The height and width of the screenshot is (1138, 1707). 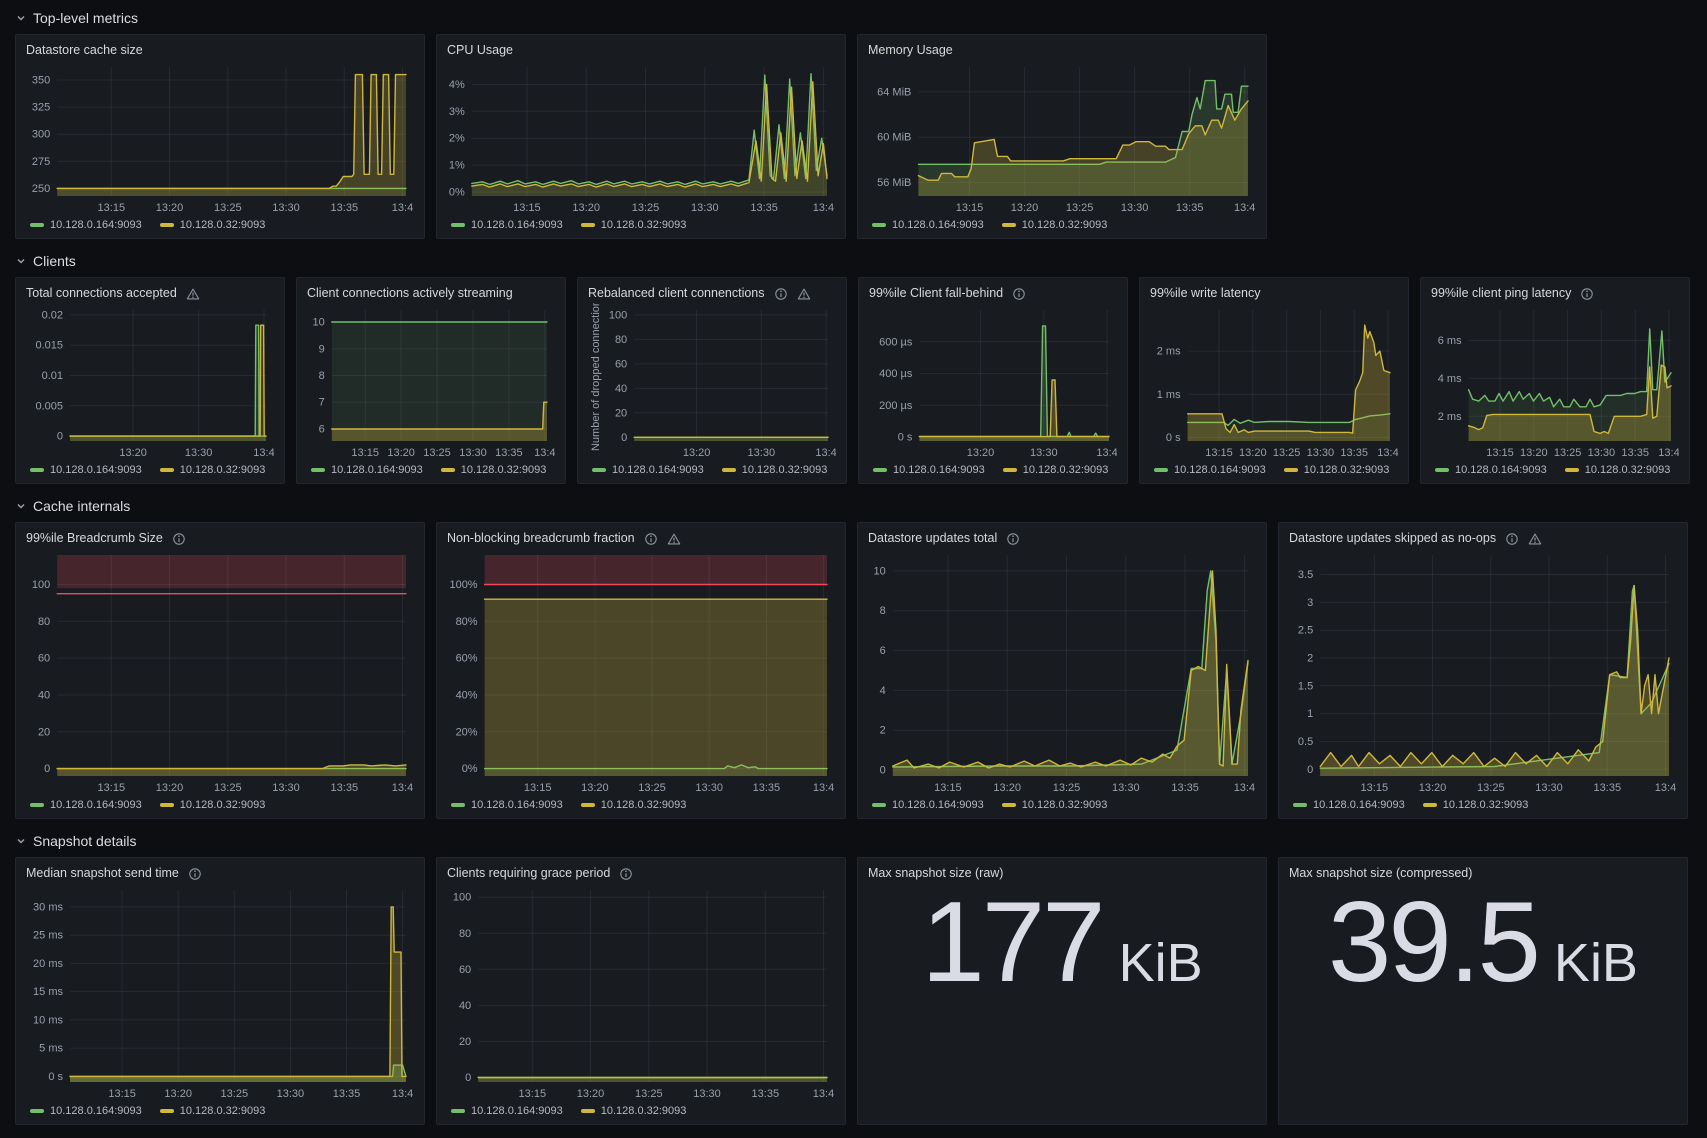 I want to click on svg-text: 20, so click(x=44, y=732).